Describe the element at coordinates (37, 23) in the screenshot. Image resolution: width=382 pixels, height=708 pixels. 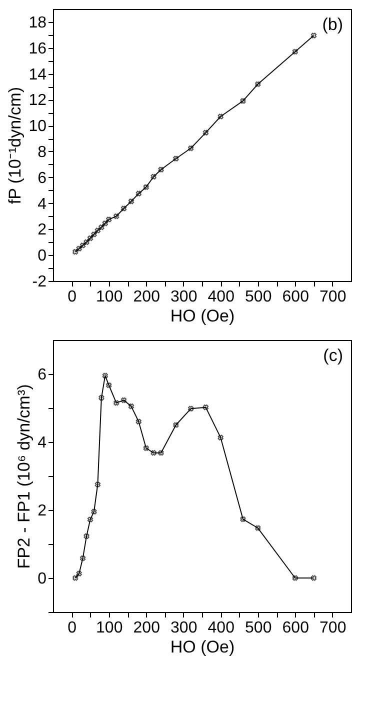
I see `y-tick-label: 18` at that location.